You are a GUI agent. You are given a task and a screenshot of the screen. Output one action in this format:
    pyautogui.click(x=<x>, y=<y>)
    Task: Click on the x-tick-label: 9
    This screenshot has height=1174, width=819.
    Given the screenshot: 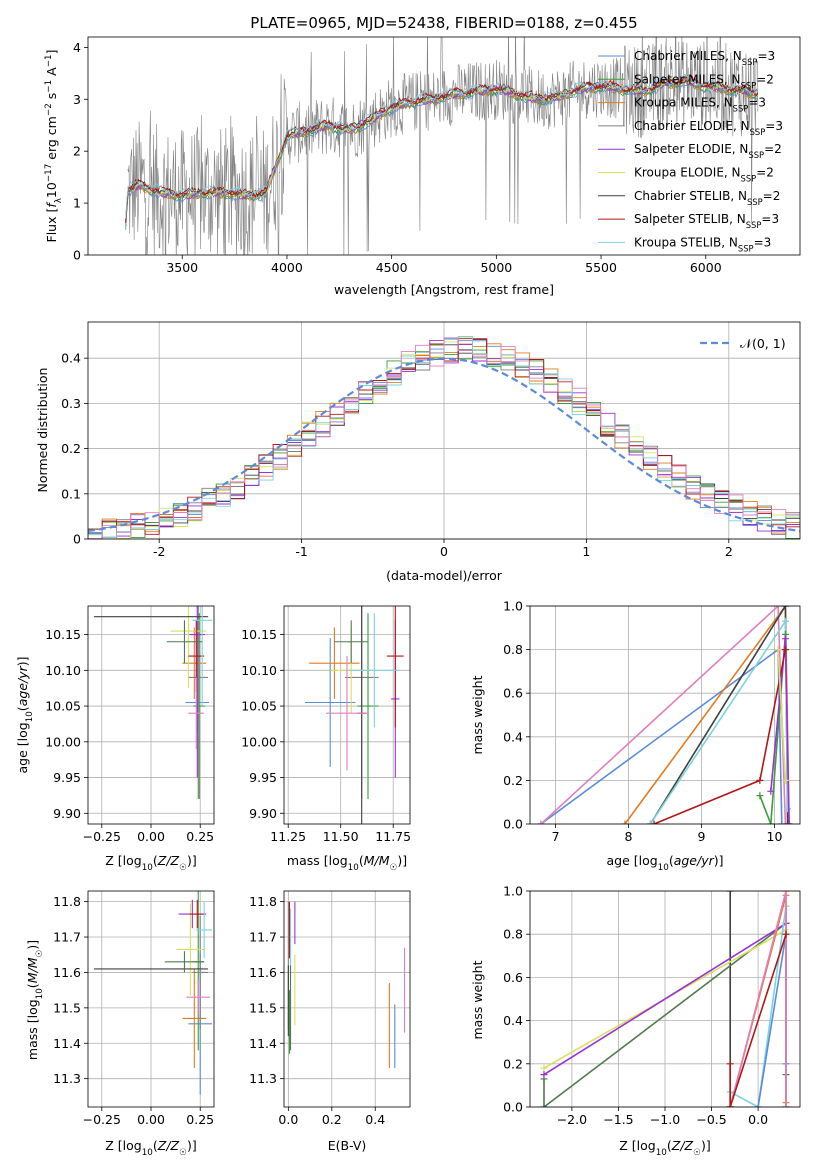 What is the action you would take?
    pyautogui.click(x=702, y=836)
    